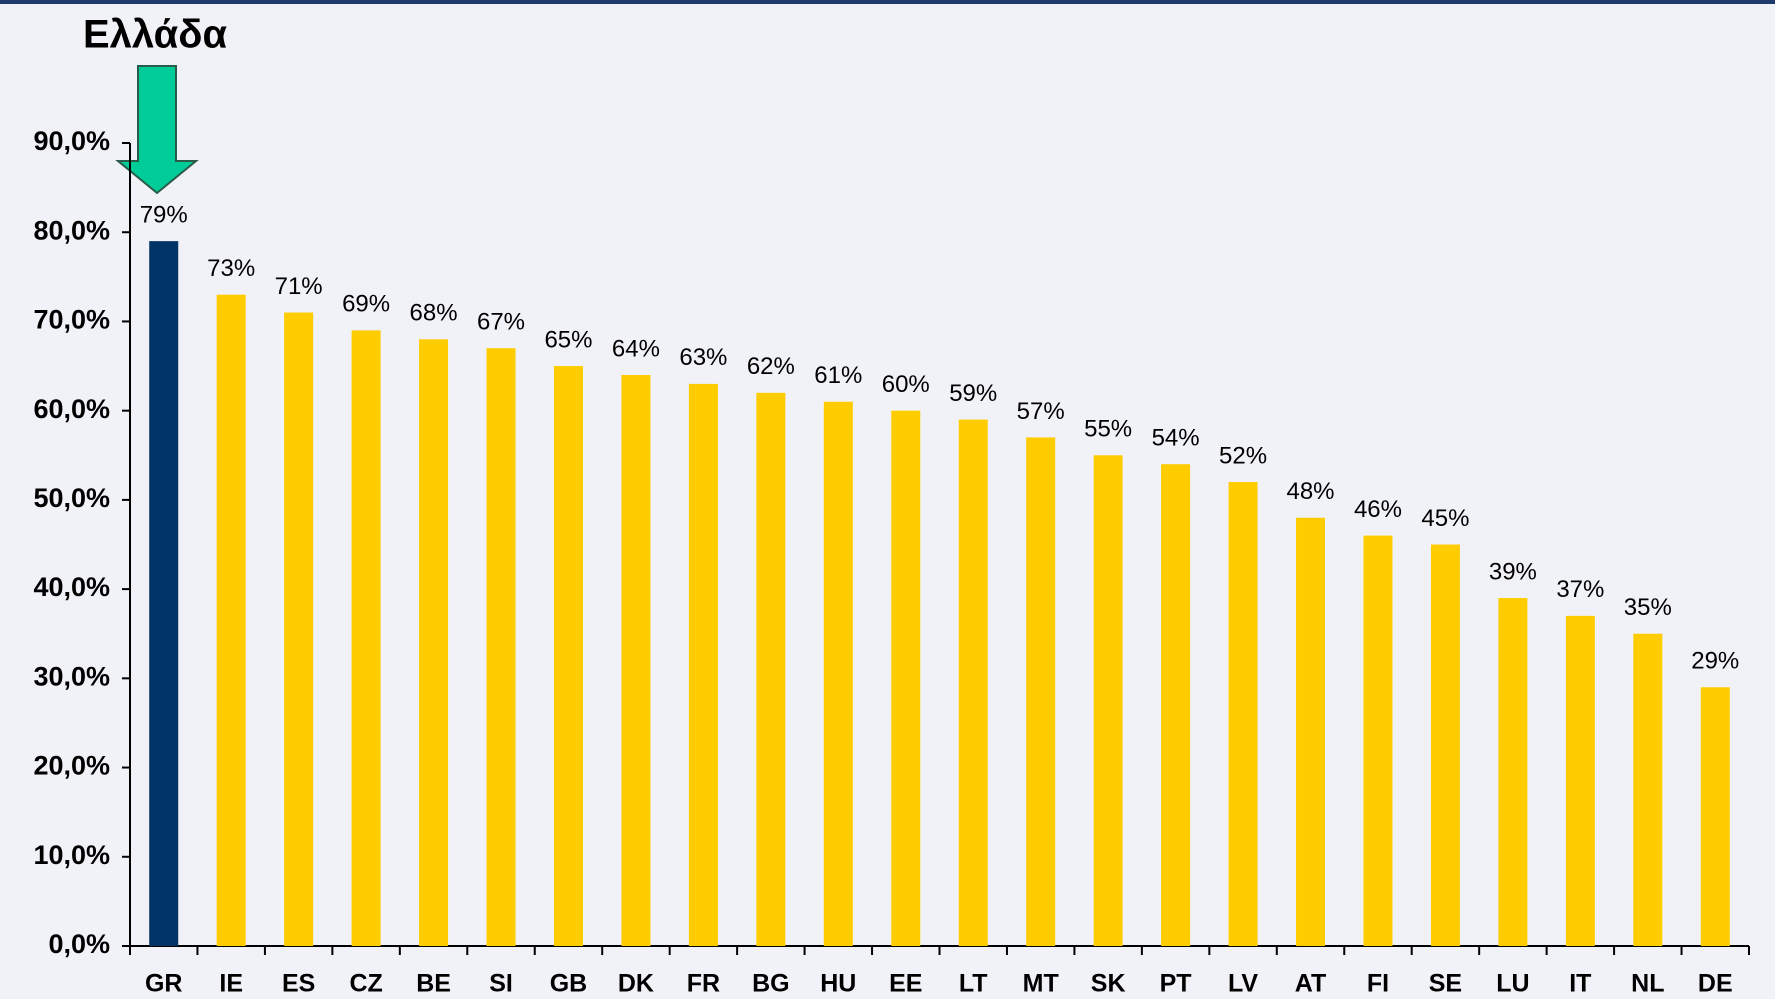 The width and height of the screenshot is (1775, 999). What do you see at coordinates (501, 322) in the screenshot?
I see `data-label: 67%` at bounding box center [501, 322].